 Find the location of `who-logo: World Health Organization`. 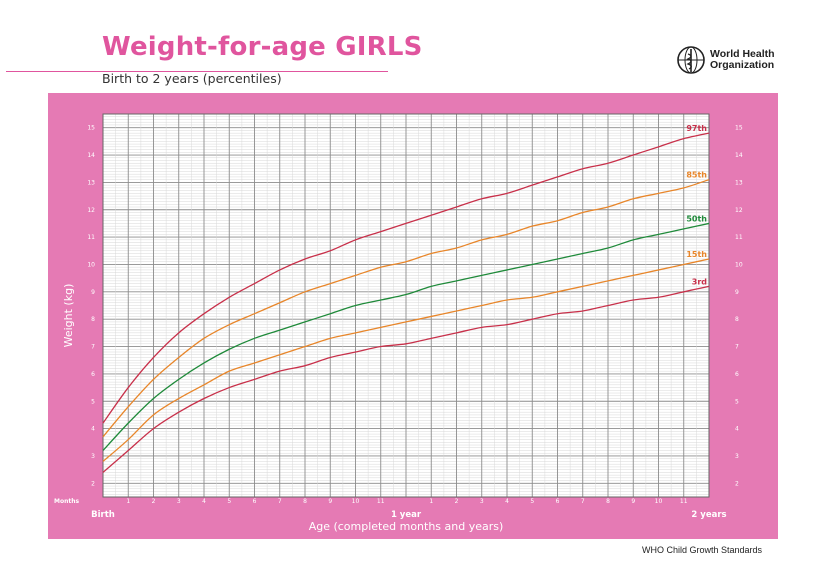

who-logo: World Health Organization is located at coordinates (725, 60).